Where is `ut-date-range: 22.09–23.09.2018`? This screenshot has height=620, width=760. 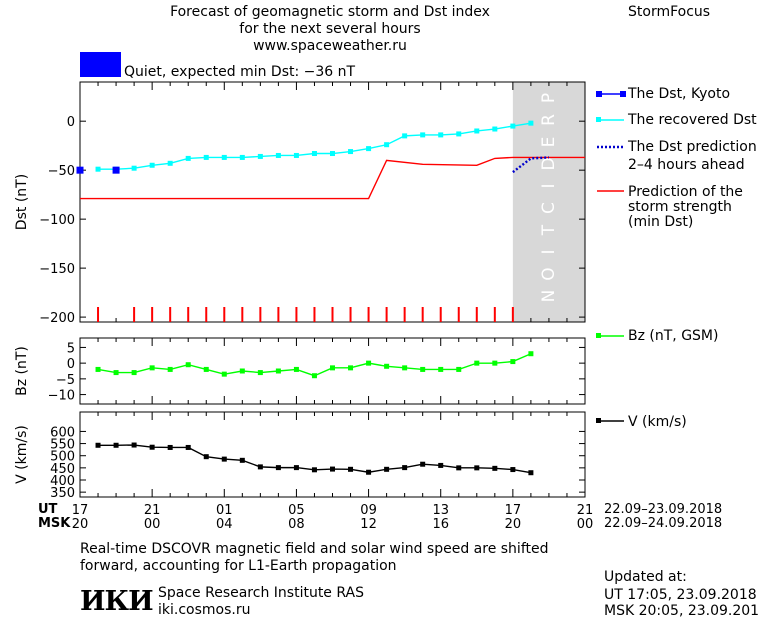
ut-date-range: 22.09–23.09.2018 is located at coordinates (663, 509).